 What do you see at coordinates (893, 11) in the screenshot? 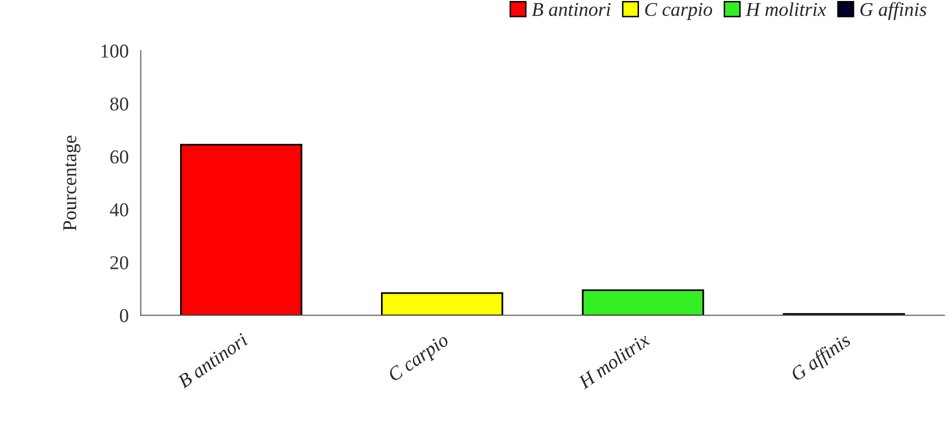
I see `legend-label: G affinis` at bounding box center [893, 11].